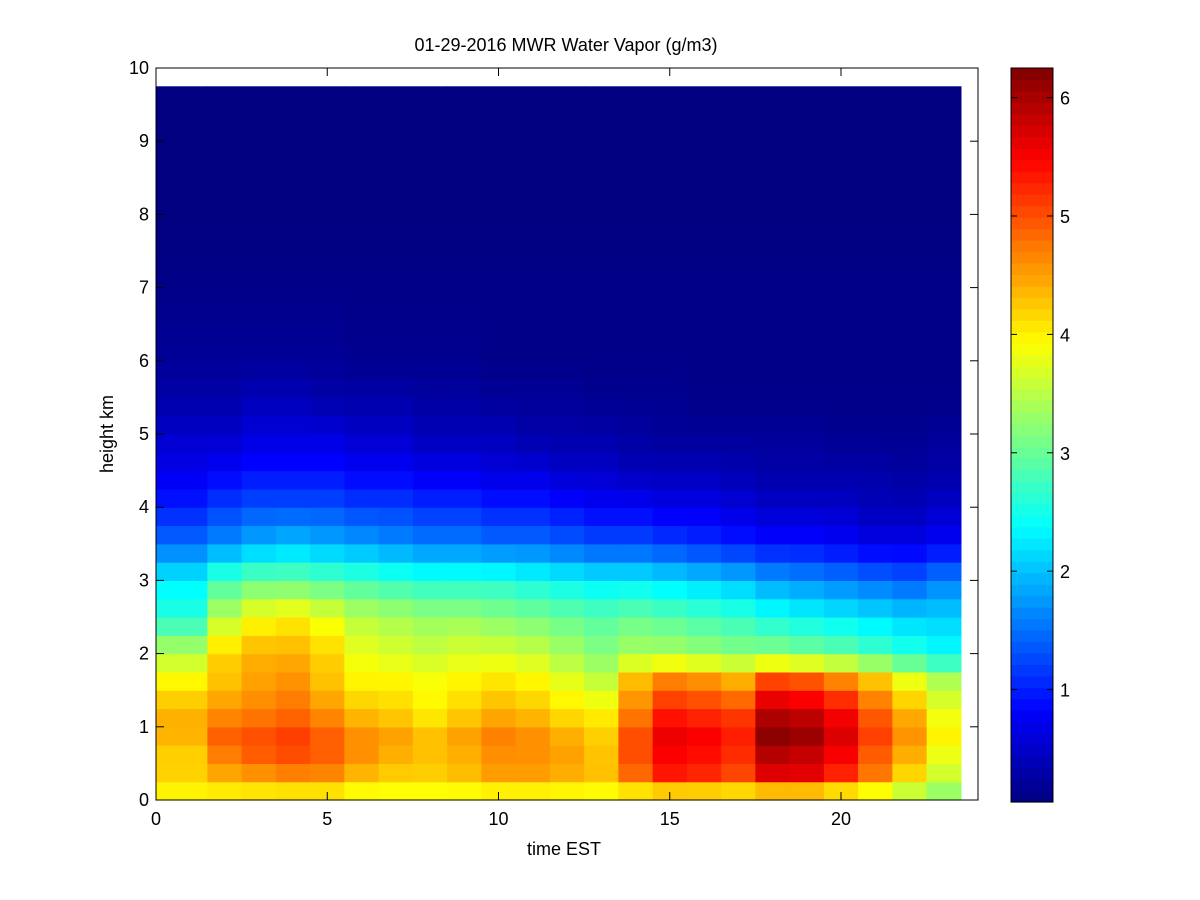 This screenshot has width=1200, height=900. I want to click on y-tick-label: 3, so click(144, 580).